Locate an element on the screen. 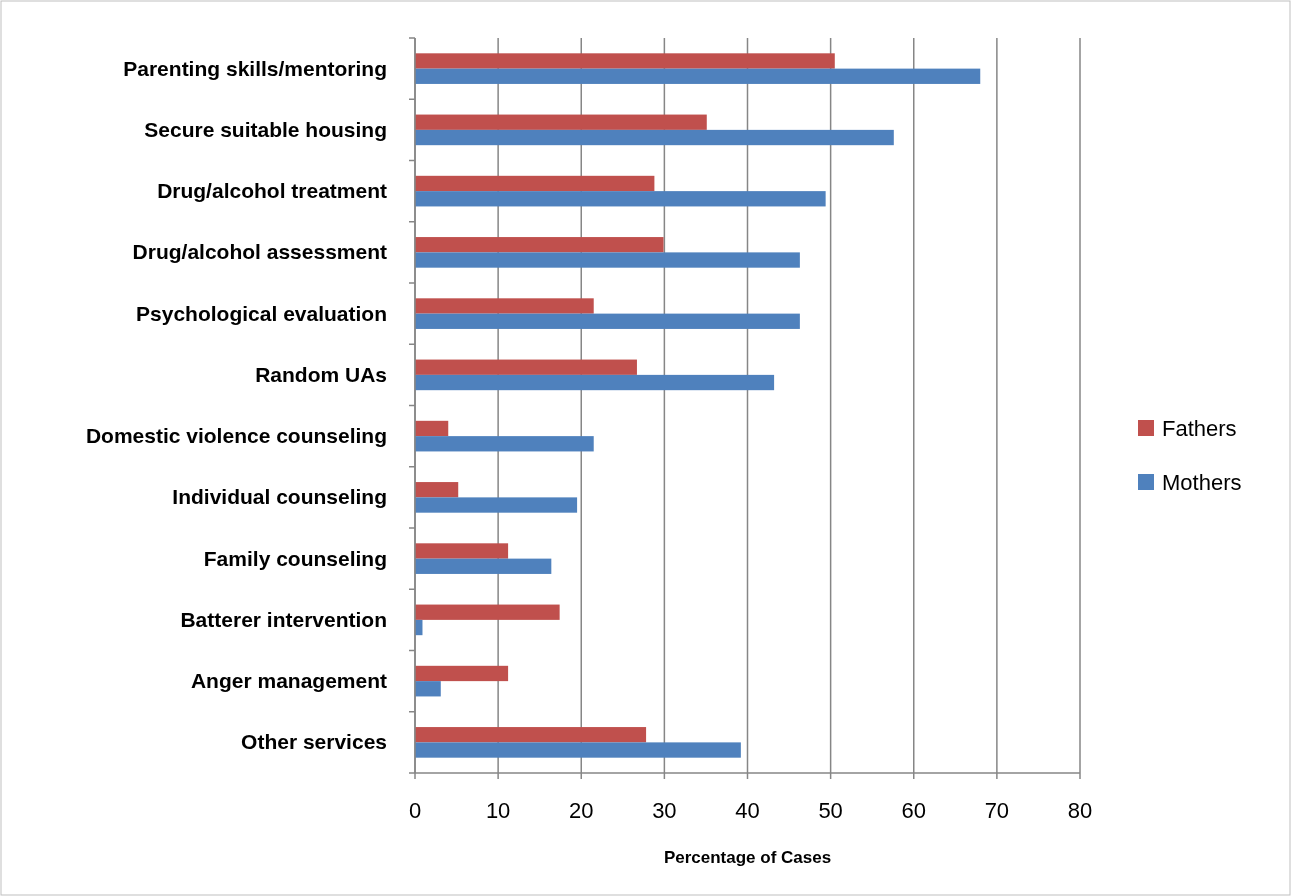 The image size is (1291, 896). y-tick-label: Parenting skills/mentoring is located at coordinates (255, 68).